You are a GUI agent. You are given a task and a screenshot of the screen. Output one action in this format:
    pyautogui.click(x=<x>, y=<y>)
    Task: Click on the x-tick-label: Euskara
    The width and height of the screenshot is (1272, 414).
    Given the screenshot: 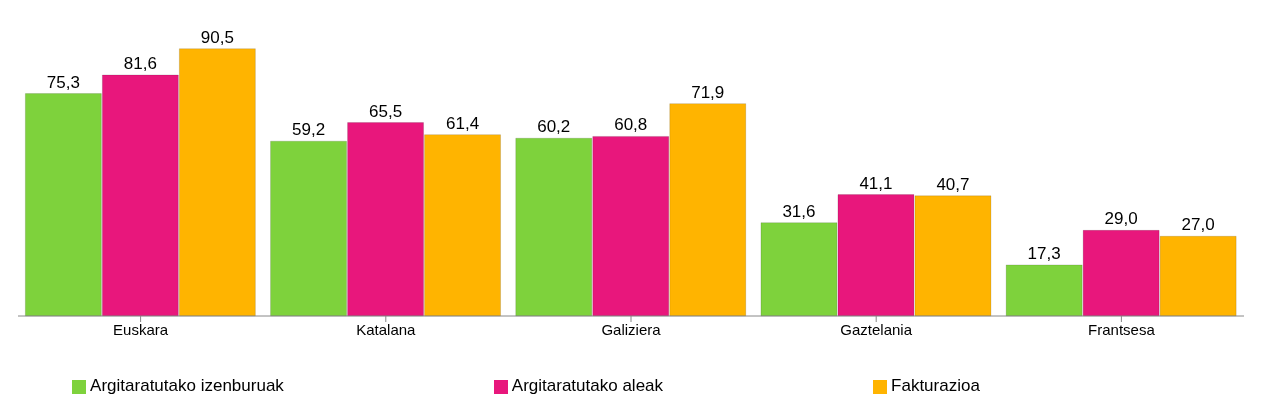 What is the action you would take?
    pyautogui.click(x=141, y=329)
    